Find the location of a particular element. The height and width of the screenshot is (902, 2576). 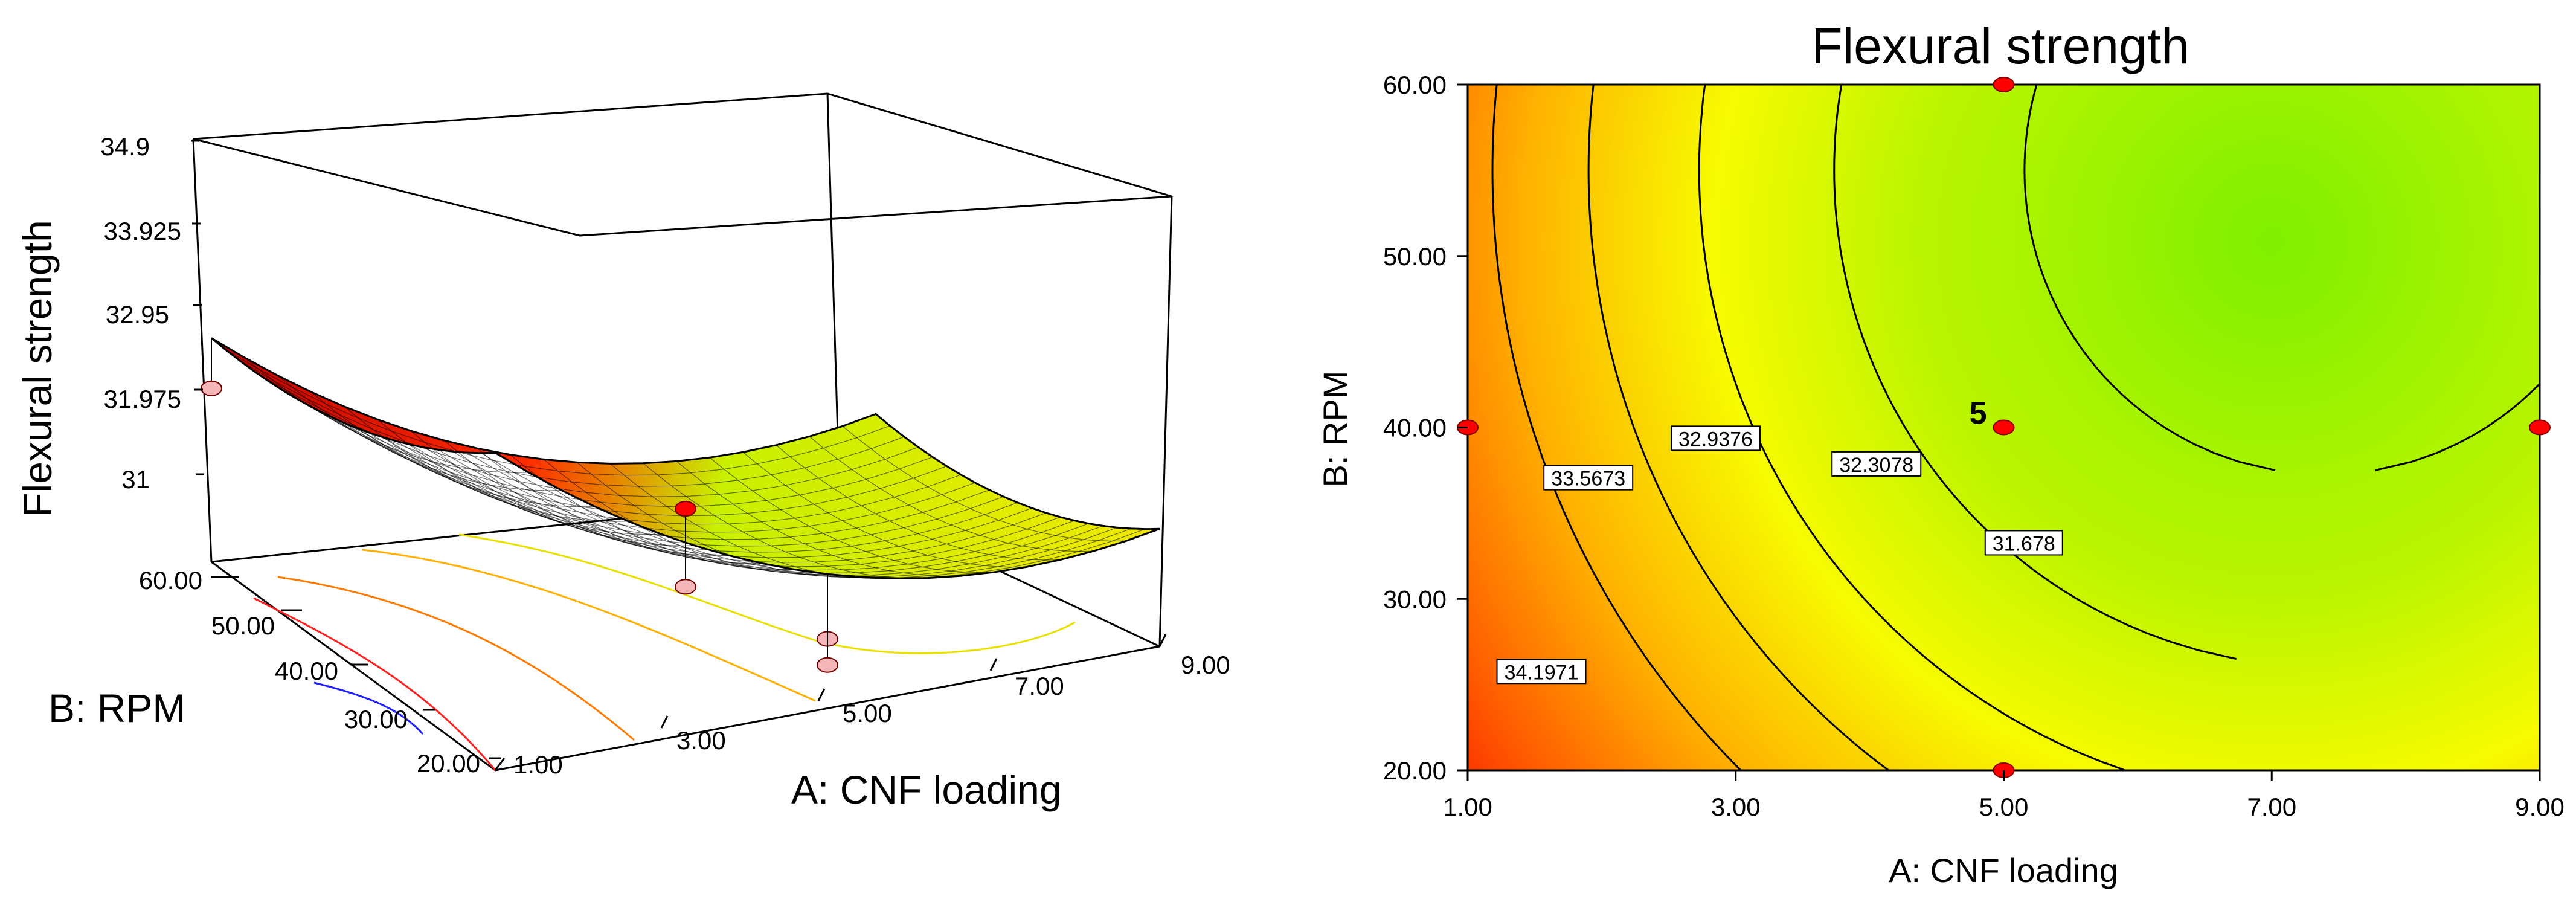

surface-design-points is located at coordinates (519, 505).